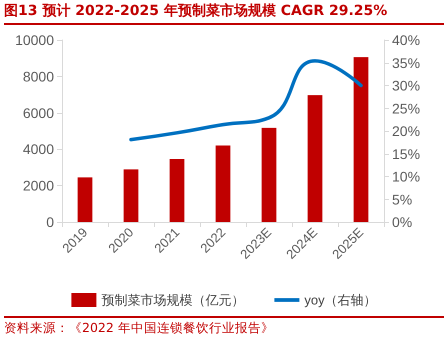  Describe the element at coordinates (406, 40) in the screenshot. I see `y2-tick-label: 40%` at that location.